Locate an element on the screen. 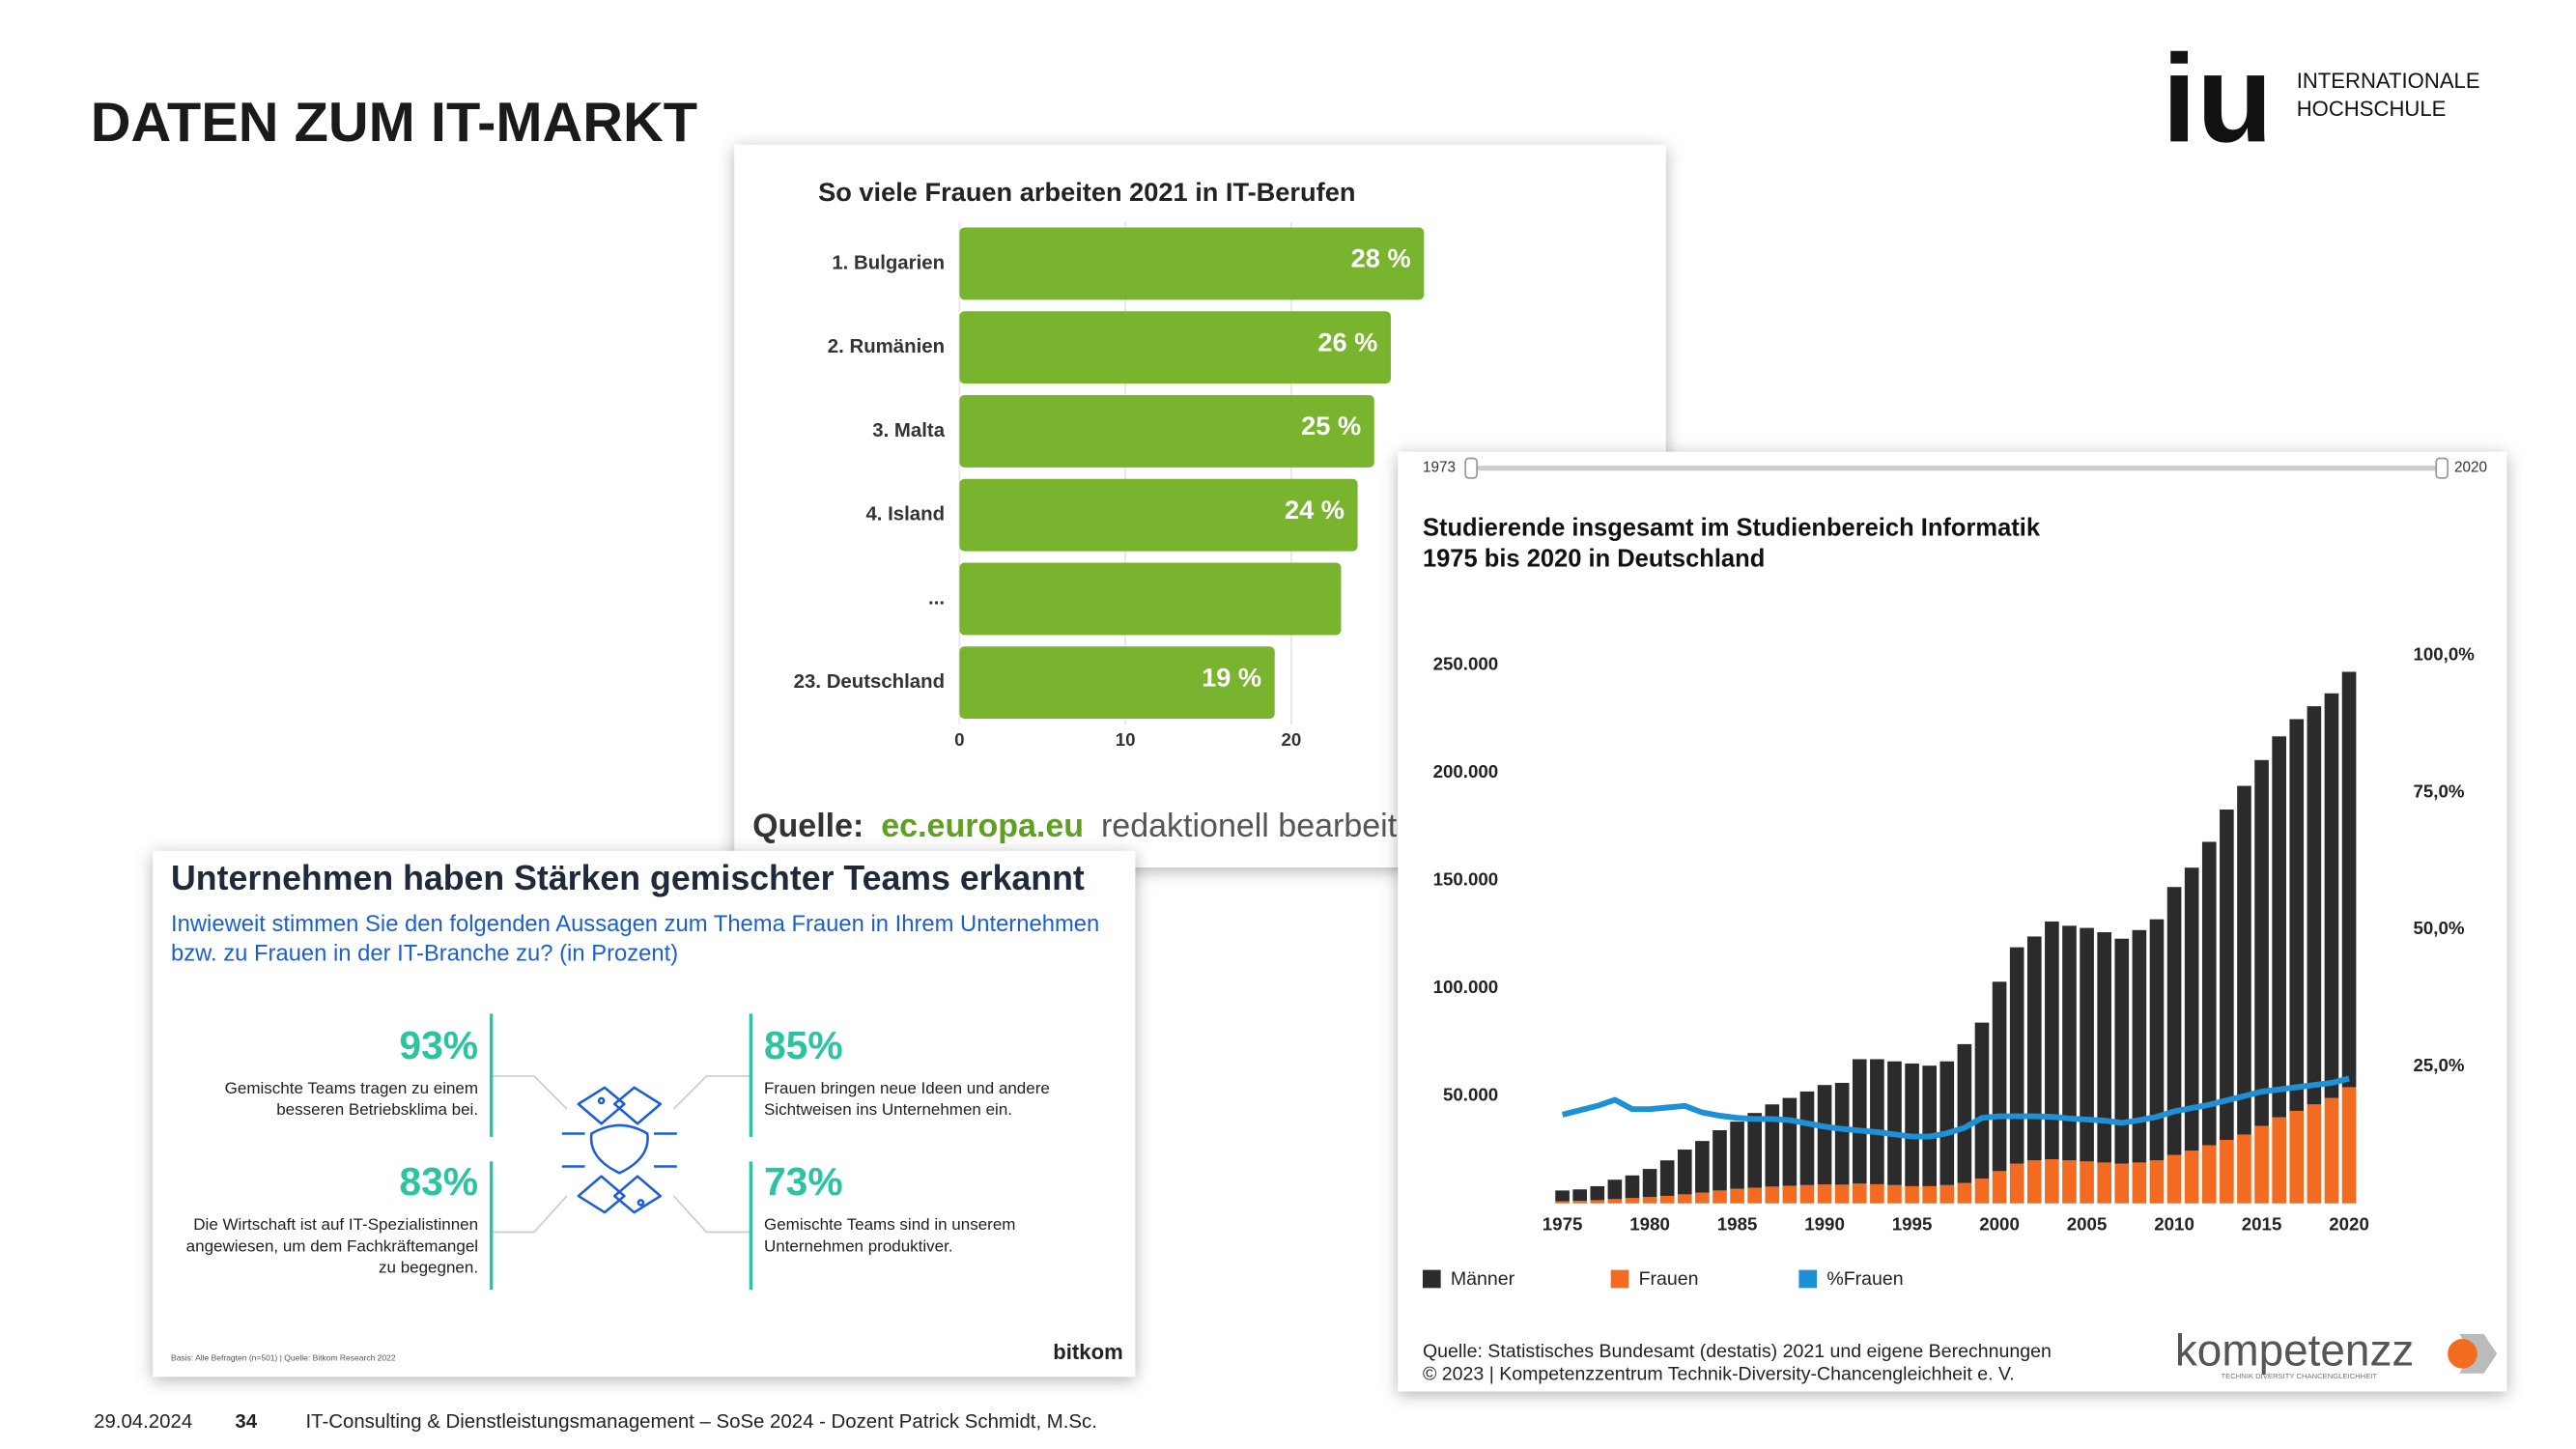 Image resolution: width=2576 pixels, height=1449 pixels. y2-tick-label: 75,0% is located at coordinates (2438, 791).